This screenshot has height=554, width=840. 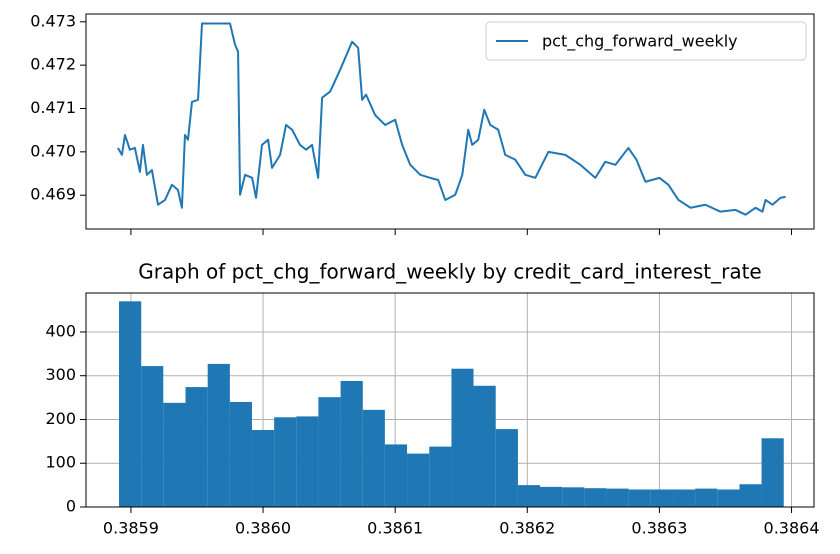 What do you see at coordinates (659, 528) in the screenshot?
I see `x-tick-label: 0.3863` at bounding box center [659, 528].